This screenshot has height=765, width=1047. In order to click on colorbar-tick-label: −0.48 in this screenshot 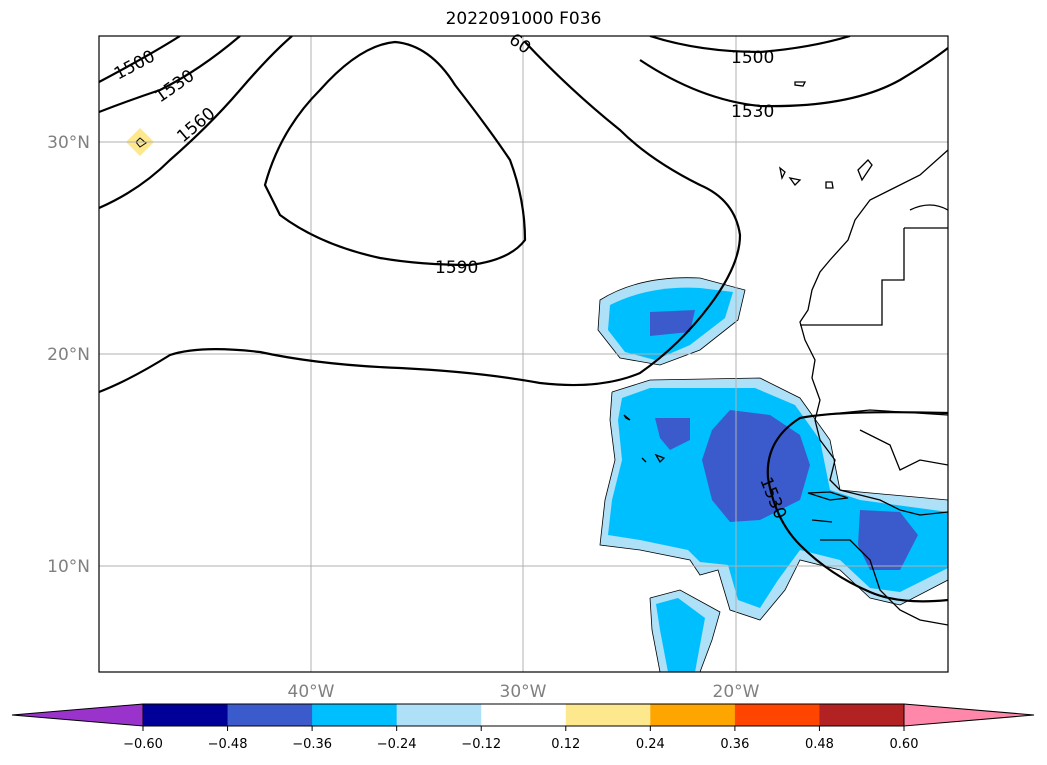, I will do `click(228, 744)`.